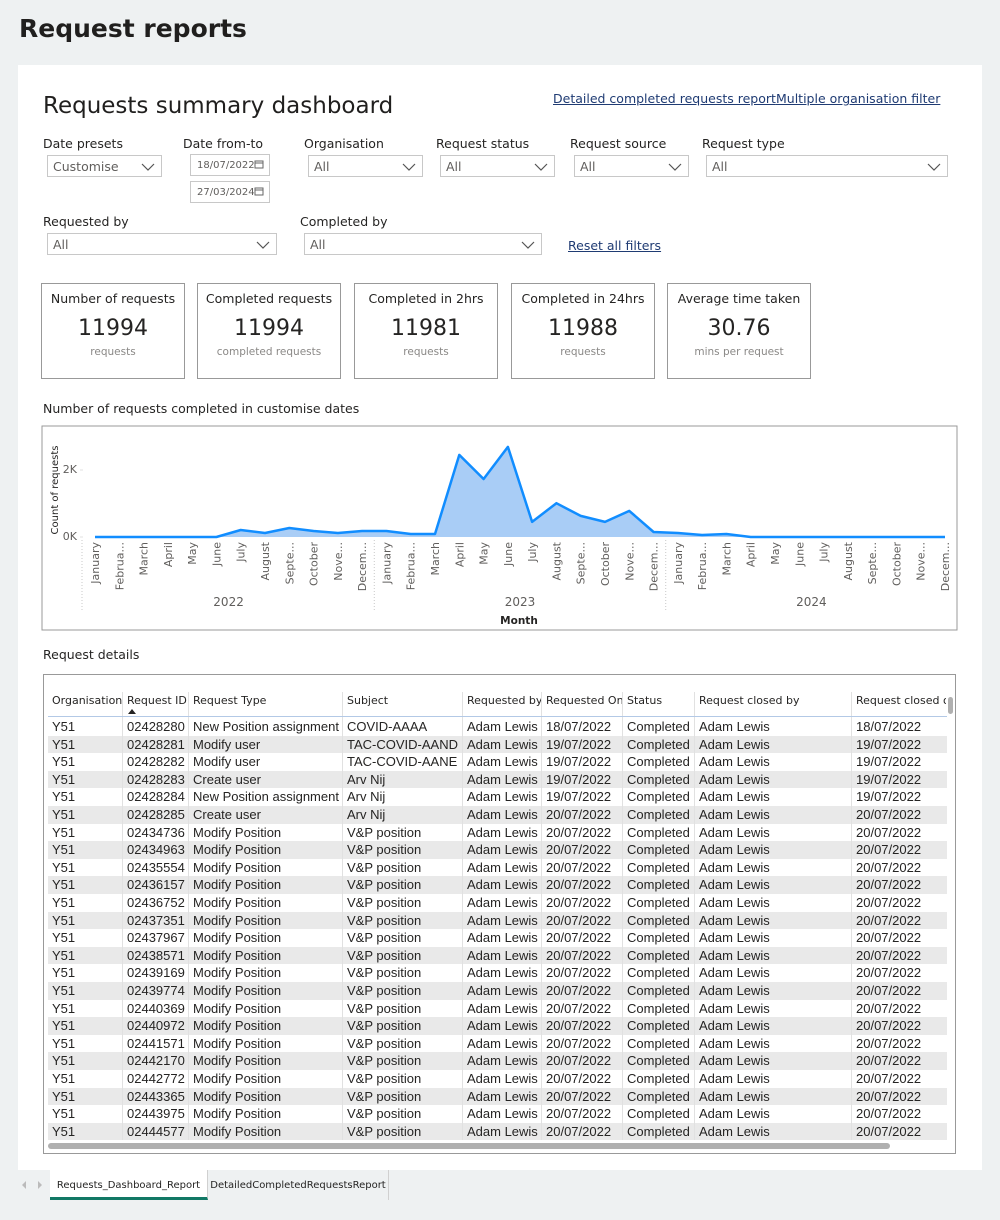  What do you see at coordinates (368, 700) in the screenshot?
I see `column-header: Subject` at bounding box center [368, 700].